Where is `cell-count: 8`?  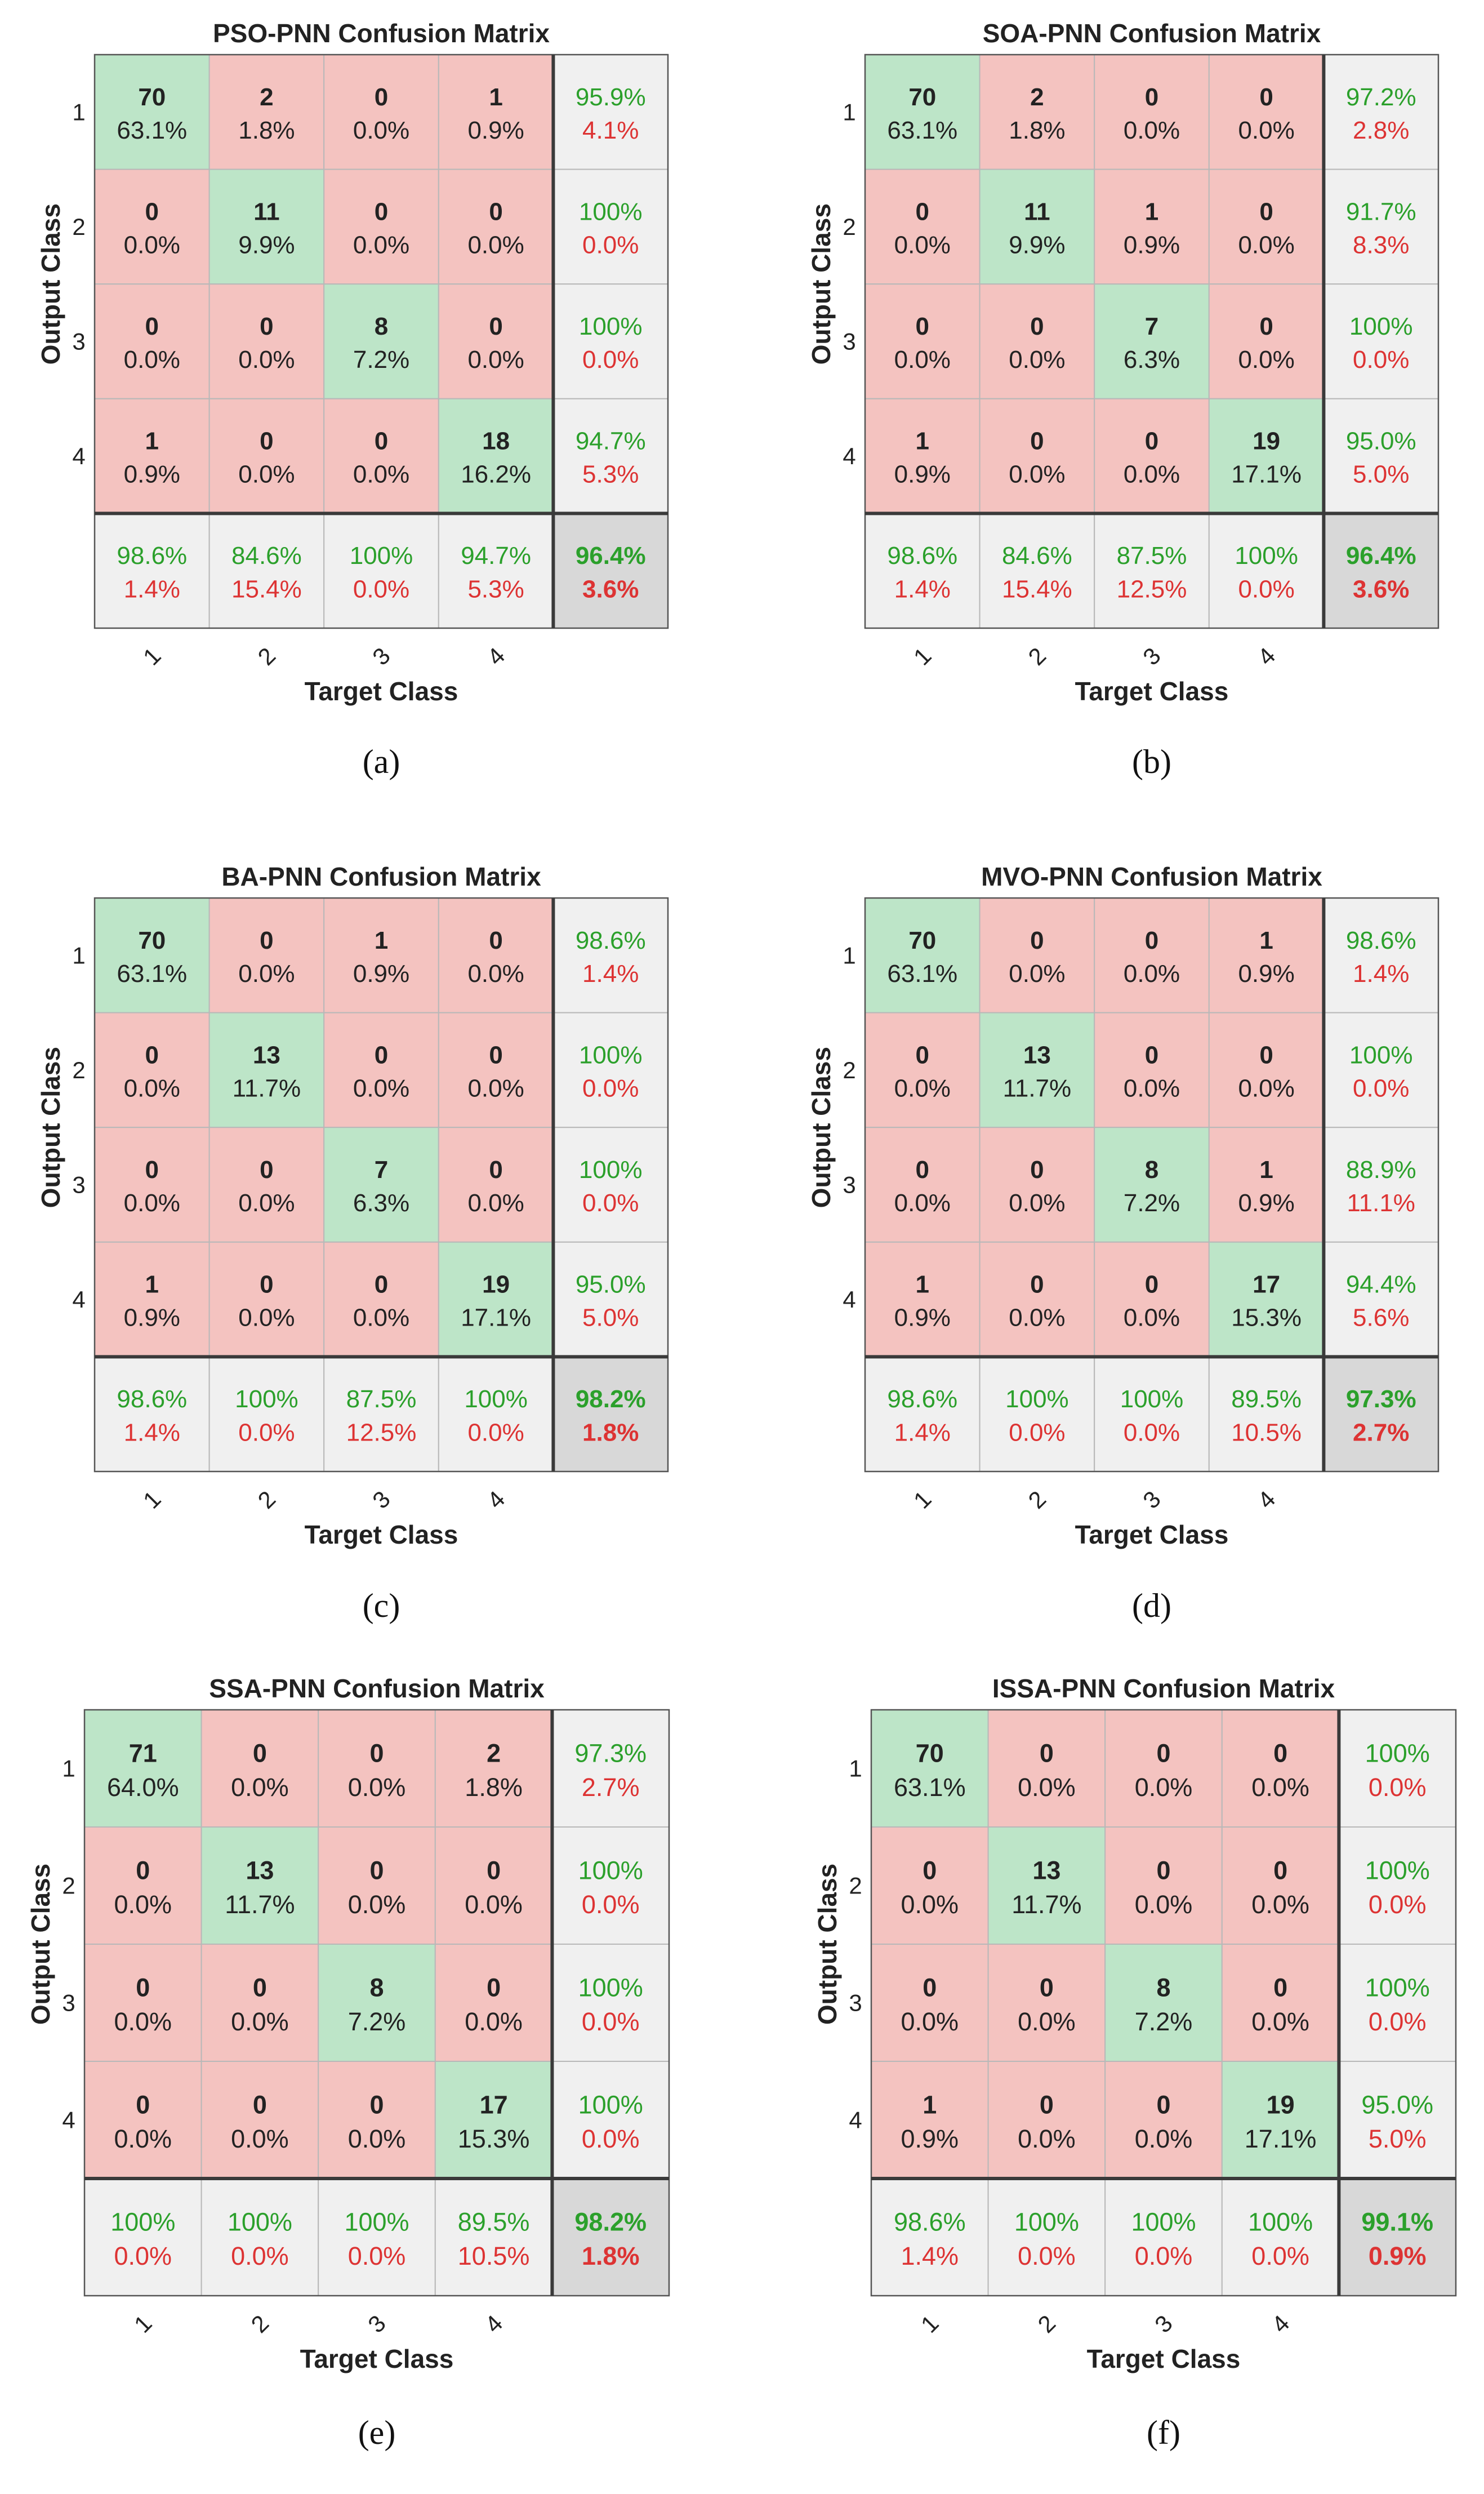
cell-count: 8 is located at coordinates (382, 326).